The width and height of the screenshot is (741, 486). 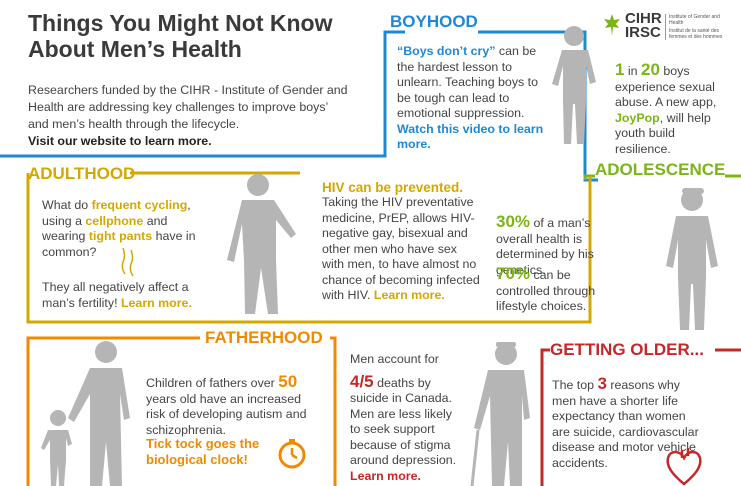 What do you see at coordinates (692, 259) in the screenshot?
I see `teen-silhouette-icon` at bounding box center [692, 259].